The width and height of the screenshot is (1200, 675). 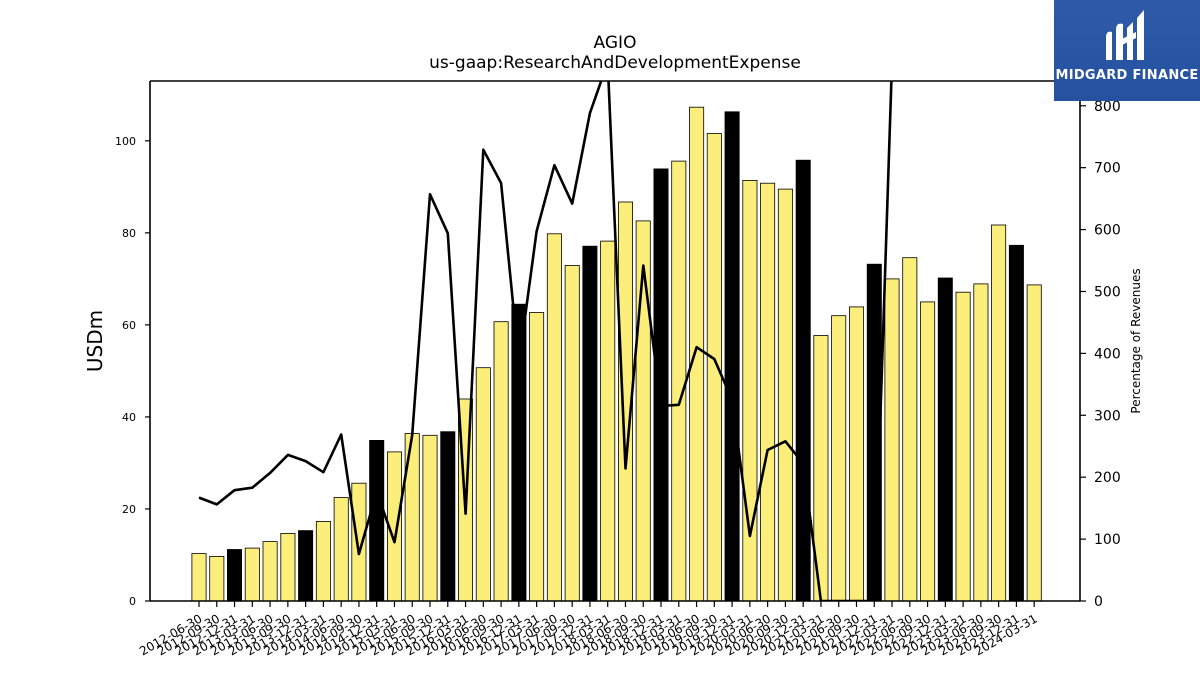 I want to click on y-axis-ticks: 0 20 40 60 80 100, so click(x=132, y=371).